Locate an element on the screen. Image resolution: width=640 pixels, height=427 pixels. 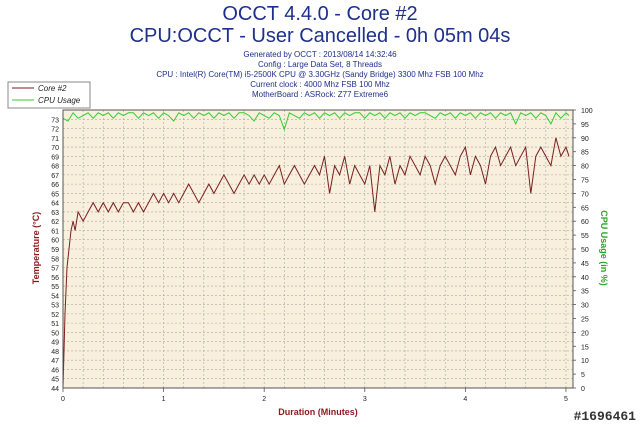
y-tick-label: 49 is located at coordinates (55, 343).